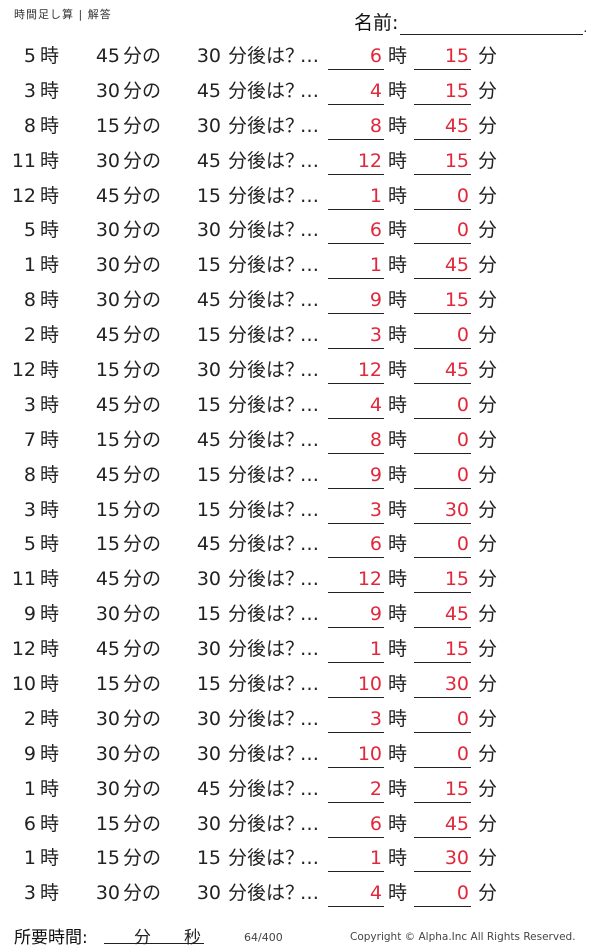 This screenshot has height=949, width=600. I want to click on problem-row: 10 時 15 分の 15 分後は？… 時分 10 30, so click(300, 685).